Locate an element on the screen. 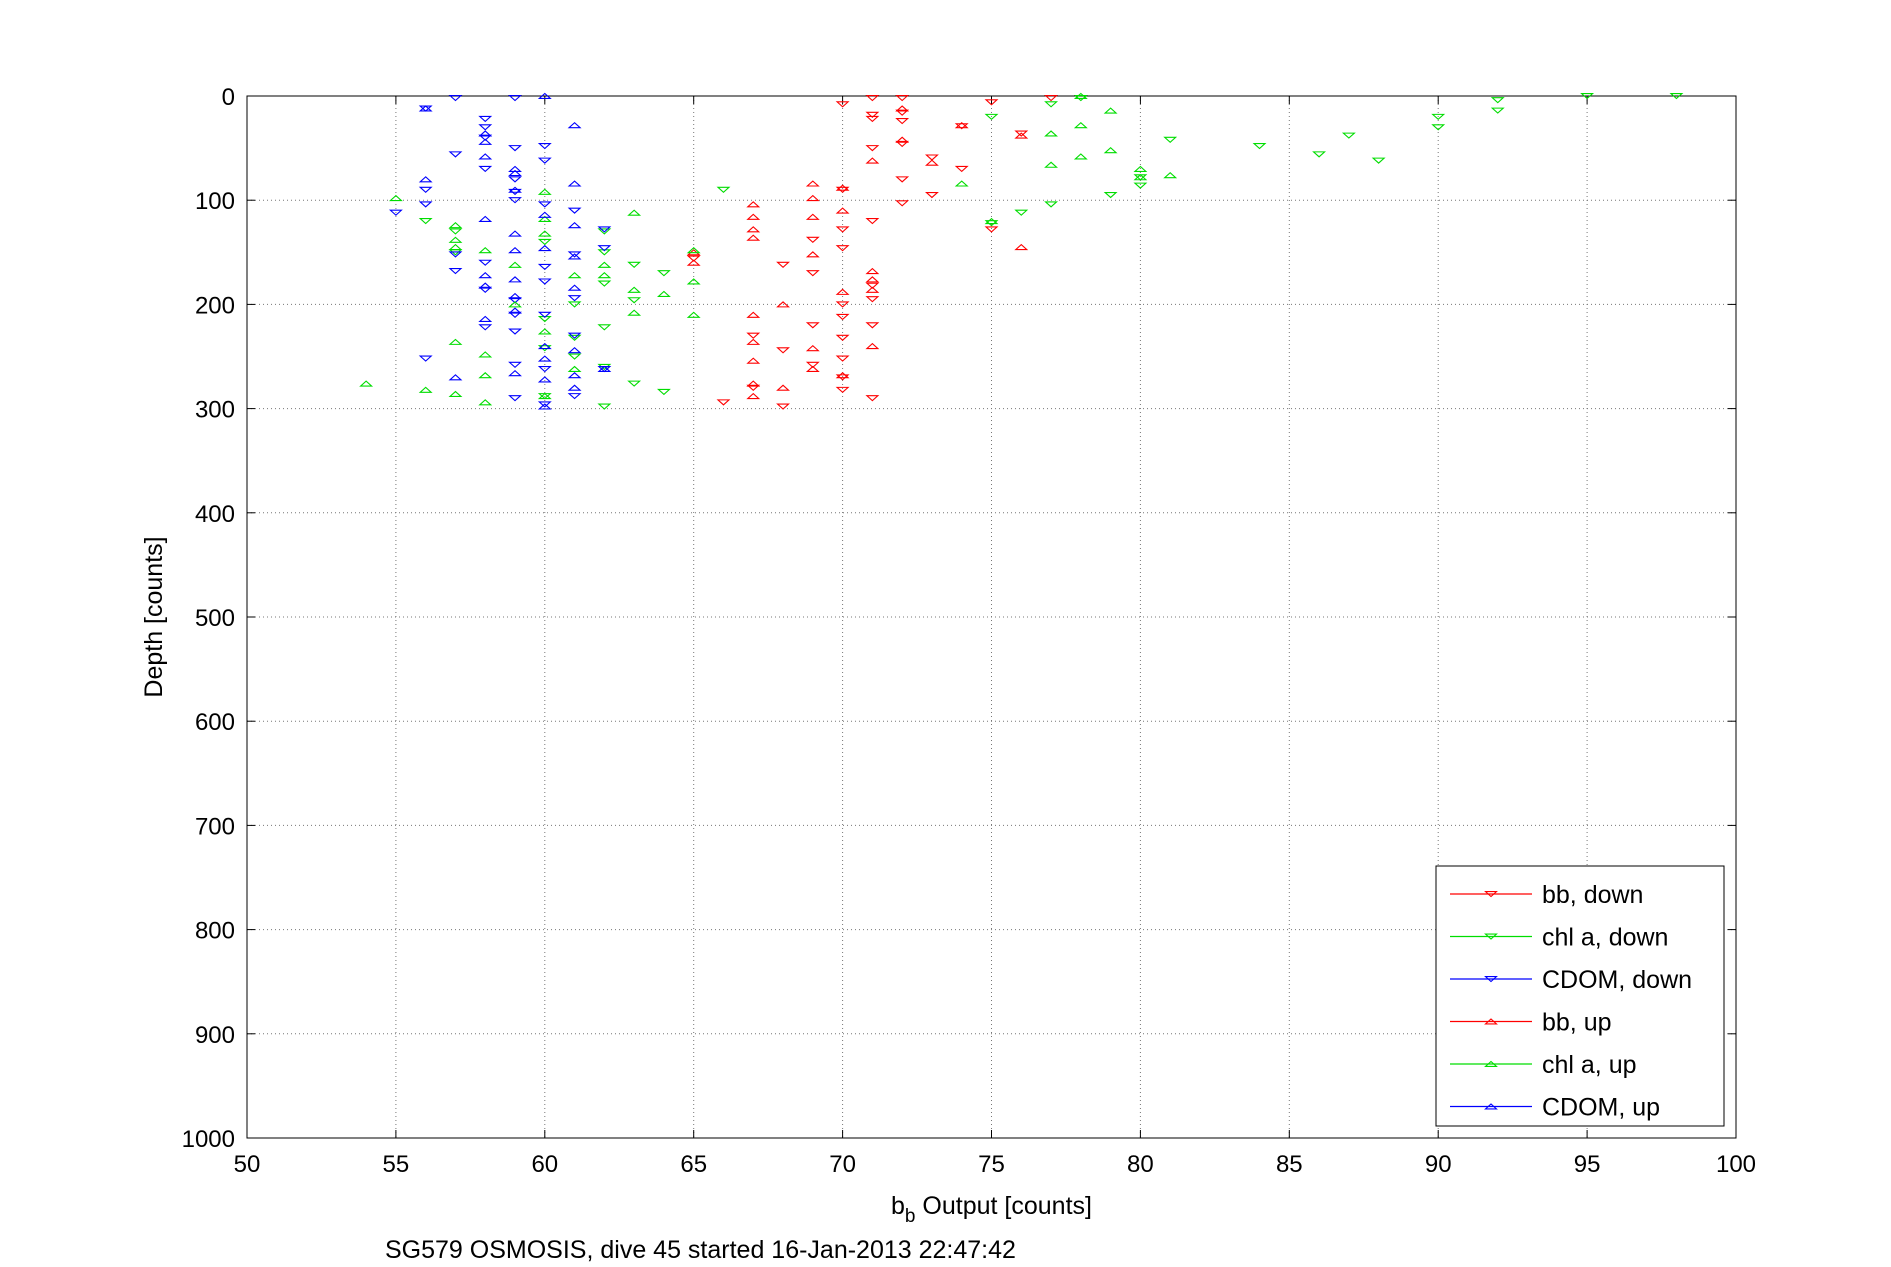 The image size is (1891, 1267). x-axis-label-subscript: b is located at coordinates (910, 1216).